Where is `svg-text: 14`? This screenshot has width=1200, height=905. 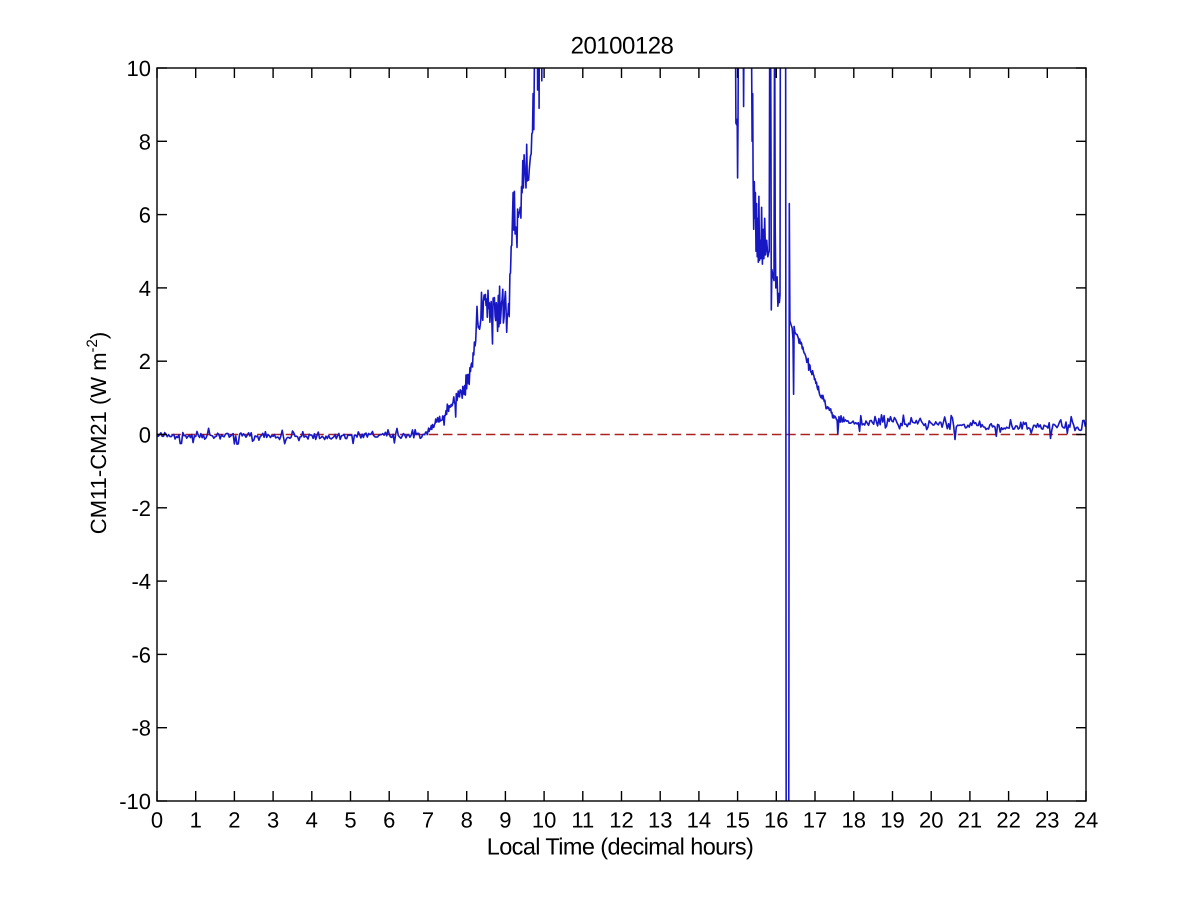 svg-text: 14 is located at coordinates (699, 820).